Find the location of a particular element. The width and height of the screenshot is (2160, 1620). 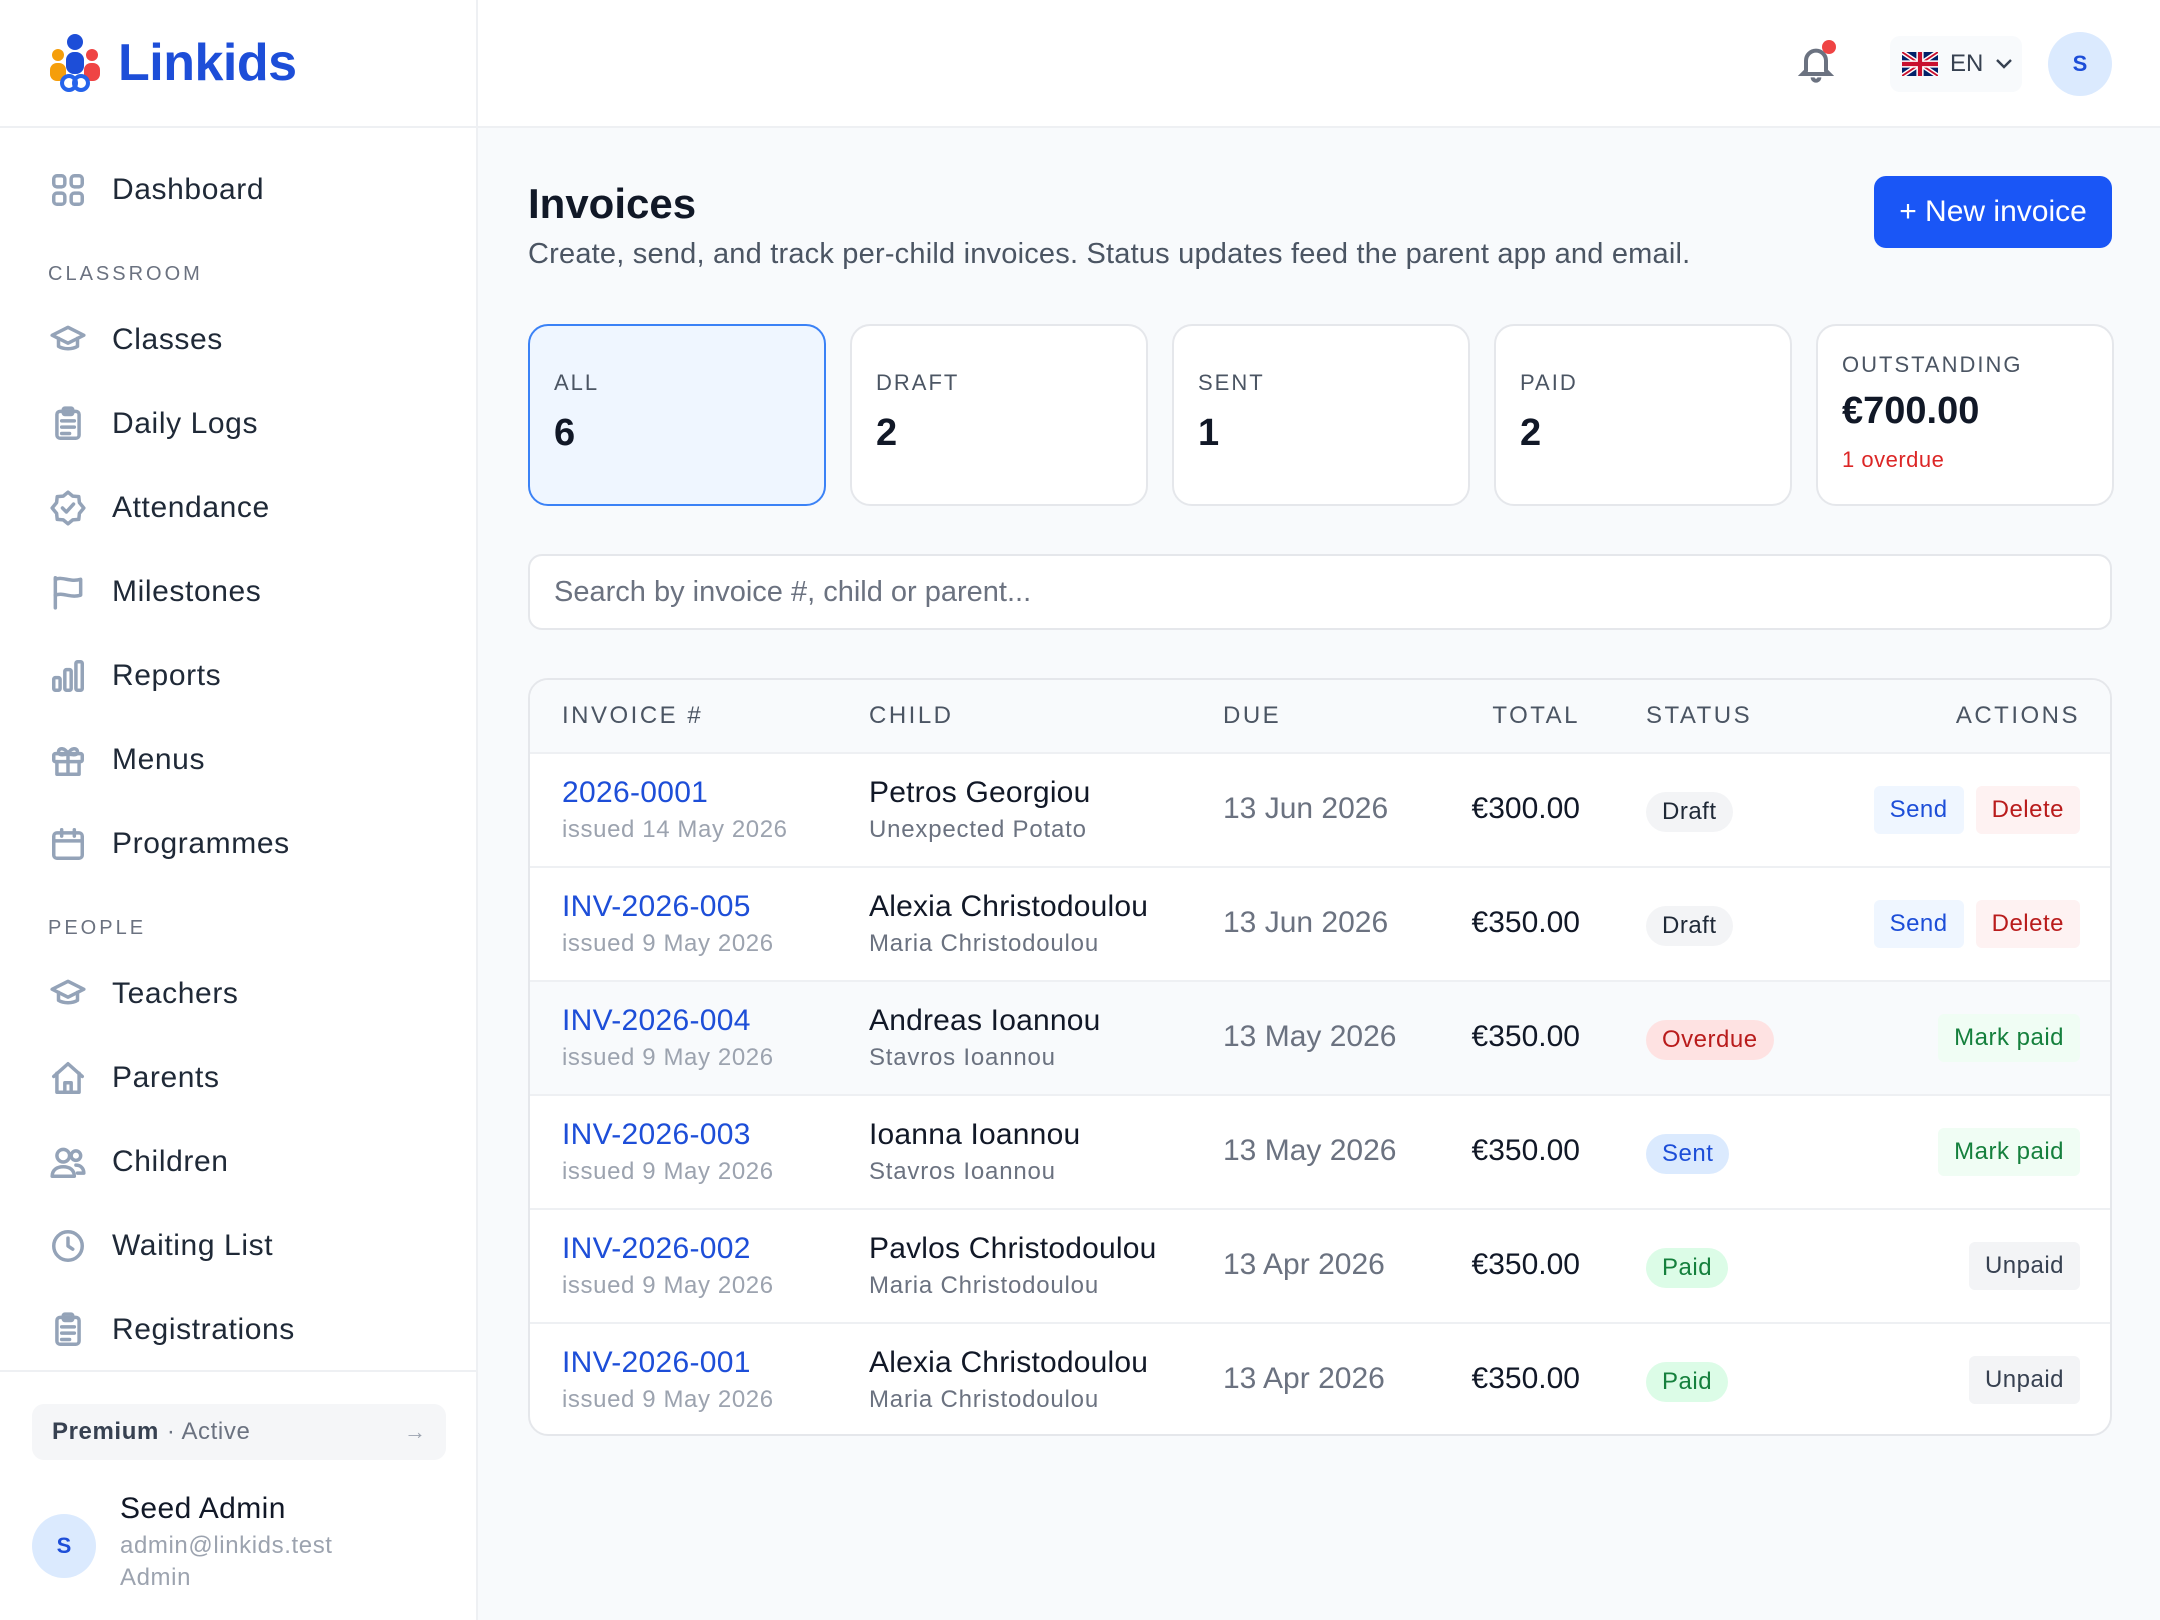

user-profile: S Seed Admin admin@linkids.test Admin is located at coordinates (182, 1542).